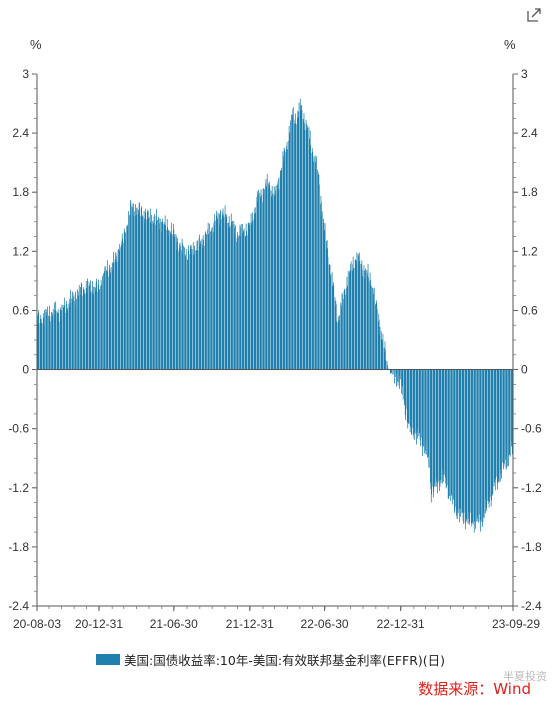 The height and width of the screenshot is (706, 553). What do you see at coordinates (18, 547) in the screenshot?
I see `y-tick-label-left: -1.8` at bounding box center [18, 547].